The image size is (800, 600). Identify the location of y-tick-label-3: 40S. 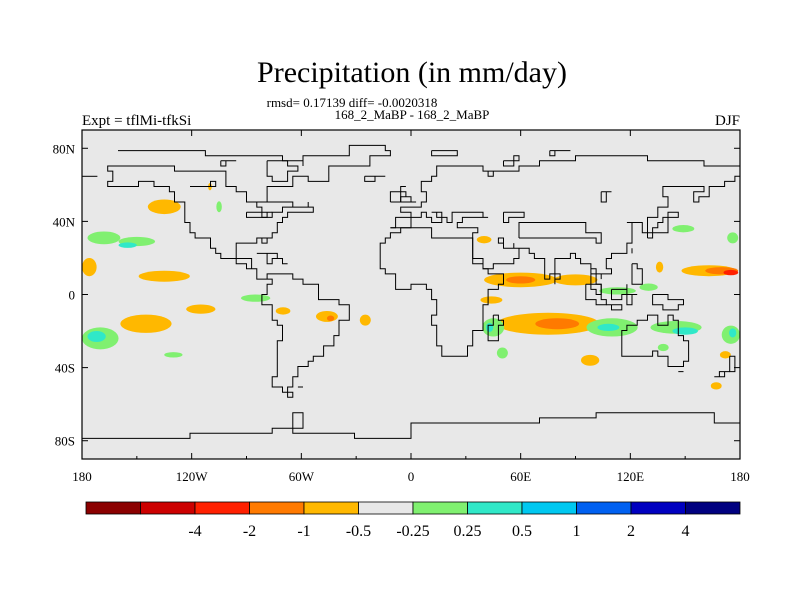
(65, 368).